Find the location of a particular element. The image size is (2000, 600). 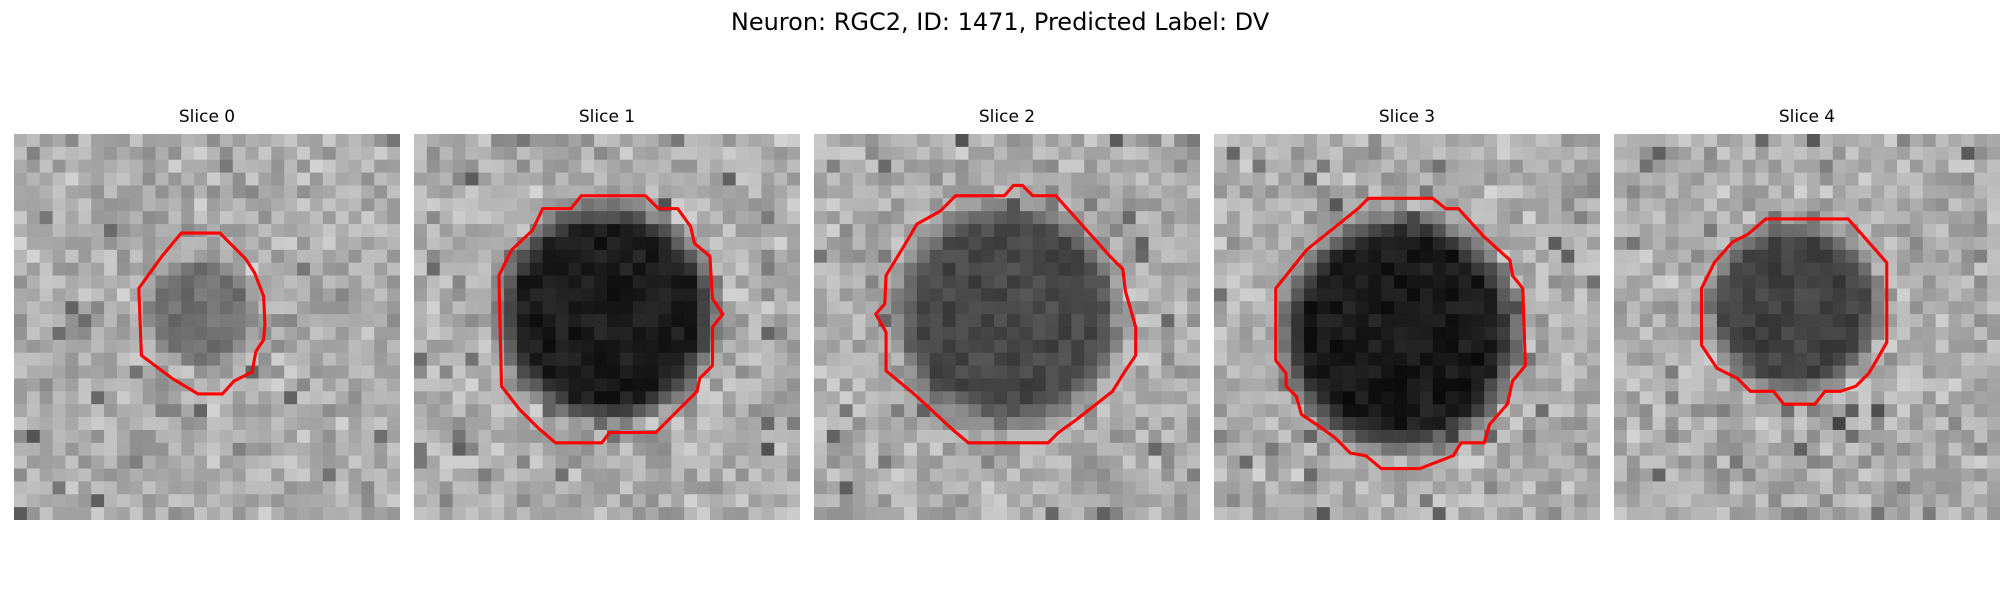

slice-panel-0: Slice 0 is located at coordinates (207, 313).